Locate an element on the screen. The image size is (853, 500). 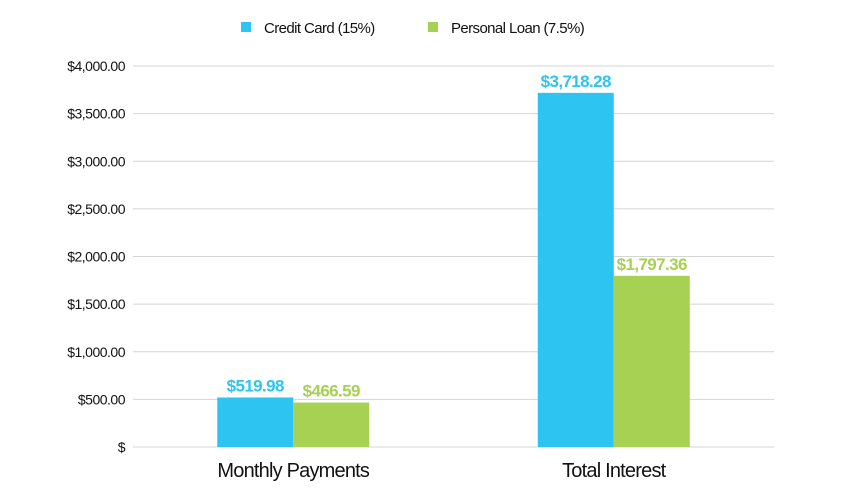
y-tick-label: $3,000.00 is located at coordinates (96, 161).